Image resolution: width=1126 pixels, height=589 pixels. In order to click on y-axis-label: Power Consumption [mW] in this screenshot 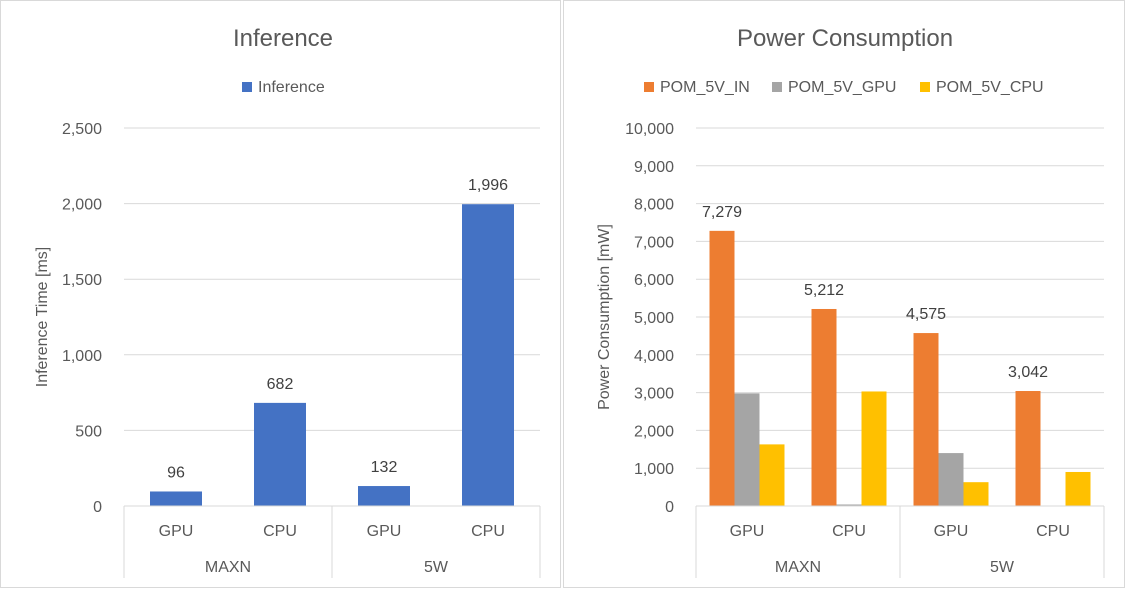, I will do `click(604, 317)`.